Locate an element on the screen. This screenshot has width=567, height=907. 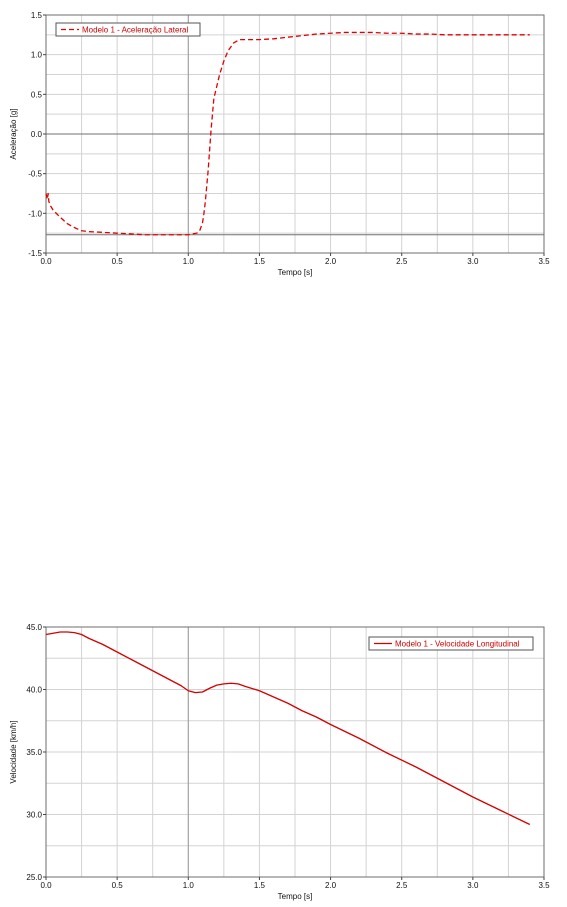
y-tick-label: 1.0 is located at coordinates (37, 55).